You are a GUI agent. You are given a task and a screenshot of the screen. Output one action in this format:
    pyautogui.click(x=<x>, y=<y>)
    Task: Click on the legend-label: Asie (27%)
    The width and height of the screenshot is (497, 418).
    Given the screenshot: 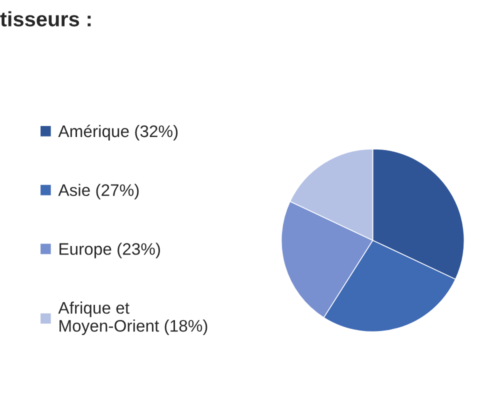 What is the action you would take?
    pyautogui.click(x=98, y=192)
    